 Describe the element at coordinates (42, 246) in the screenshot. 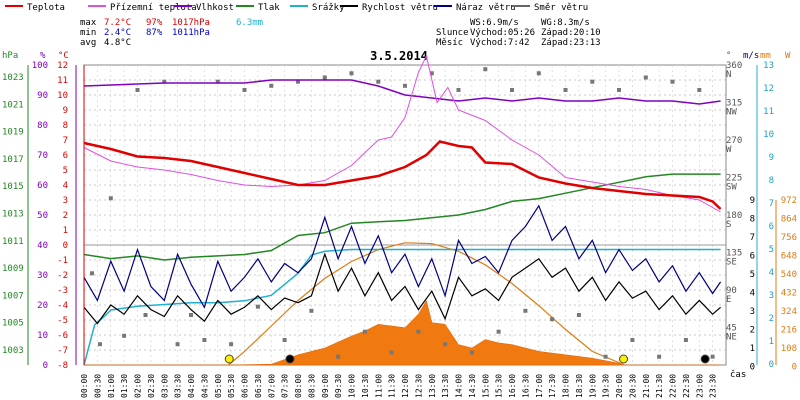

I see `humidity-tick-label: 40` at that location.